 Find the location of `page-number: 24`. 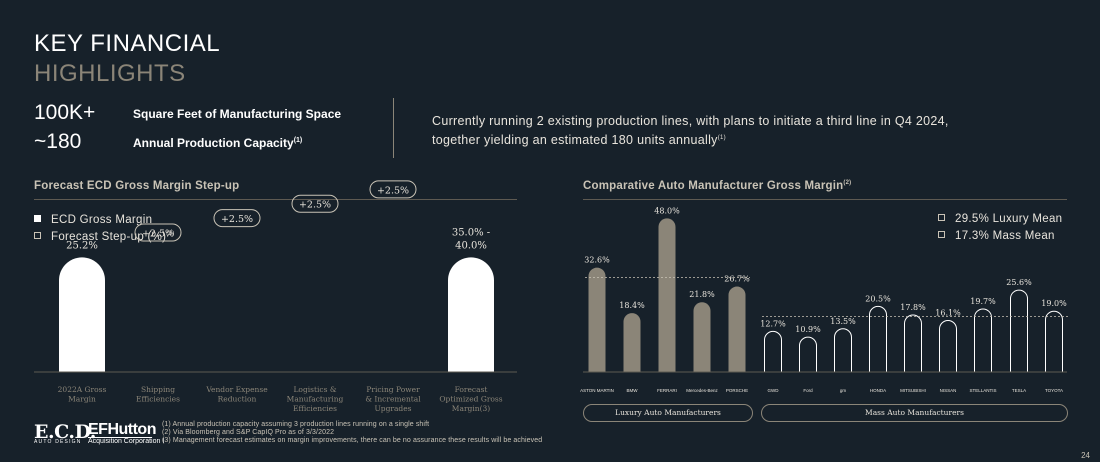

page-number: 24 is located at coordinates (1085, 455).